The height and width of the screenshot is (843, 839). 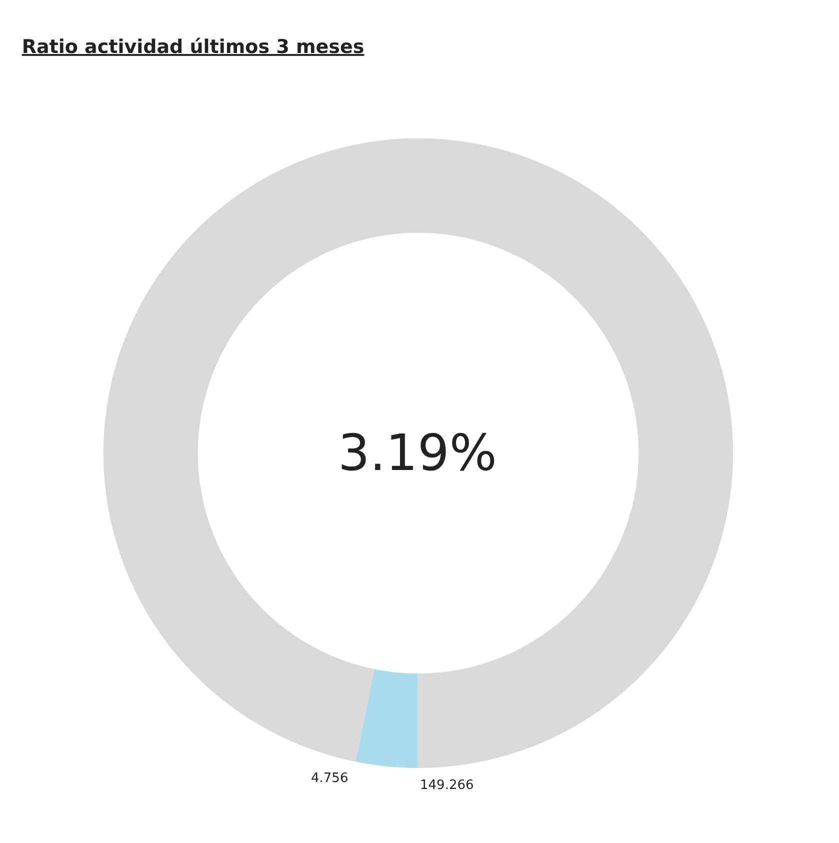 What do you see at coordinates (387, 718) in the screenshot?
I see `donut-slice` at bounding box center [387, 718].